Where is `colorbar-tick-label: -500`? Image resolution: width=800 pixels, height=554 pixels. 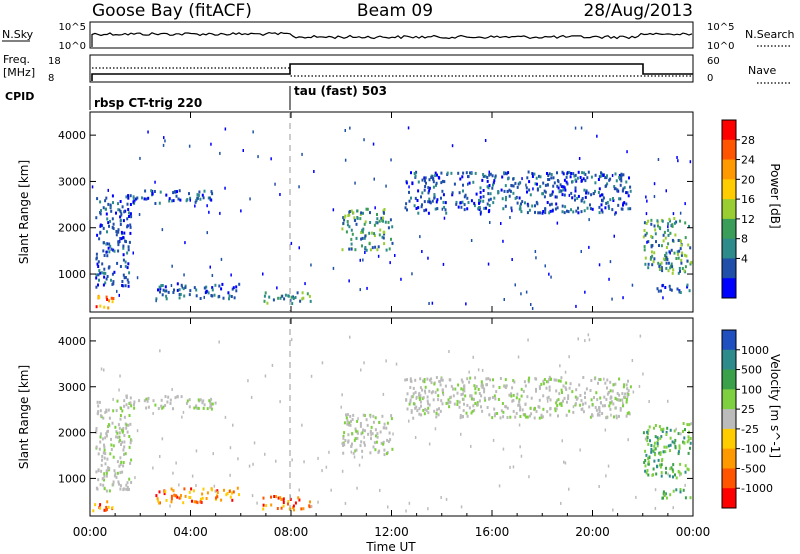 colorbar-tick-label: -500 is located at coordinates (753, 468).